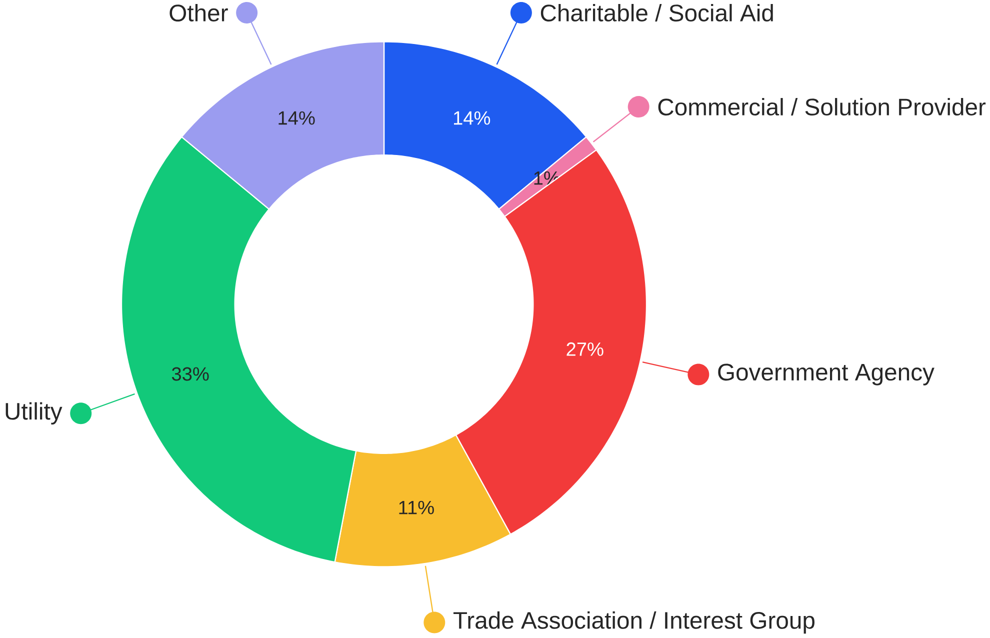 The width and height of the screenshot is (990, 638). I want to click on slice-label: Utility, so click(34, 413).